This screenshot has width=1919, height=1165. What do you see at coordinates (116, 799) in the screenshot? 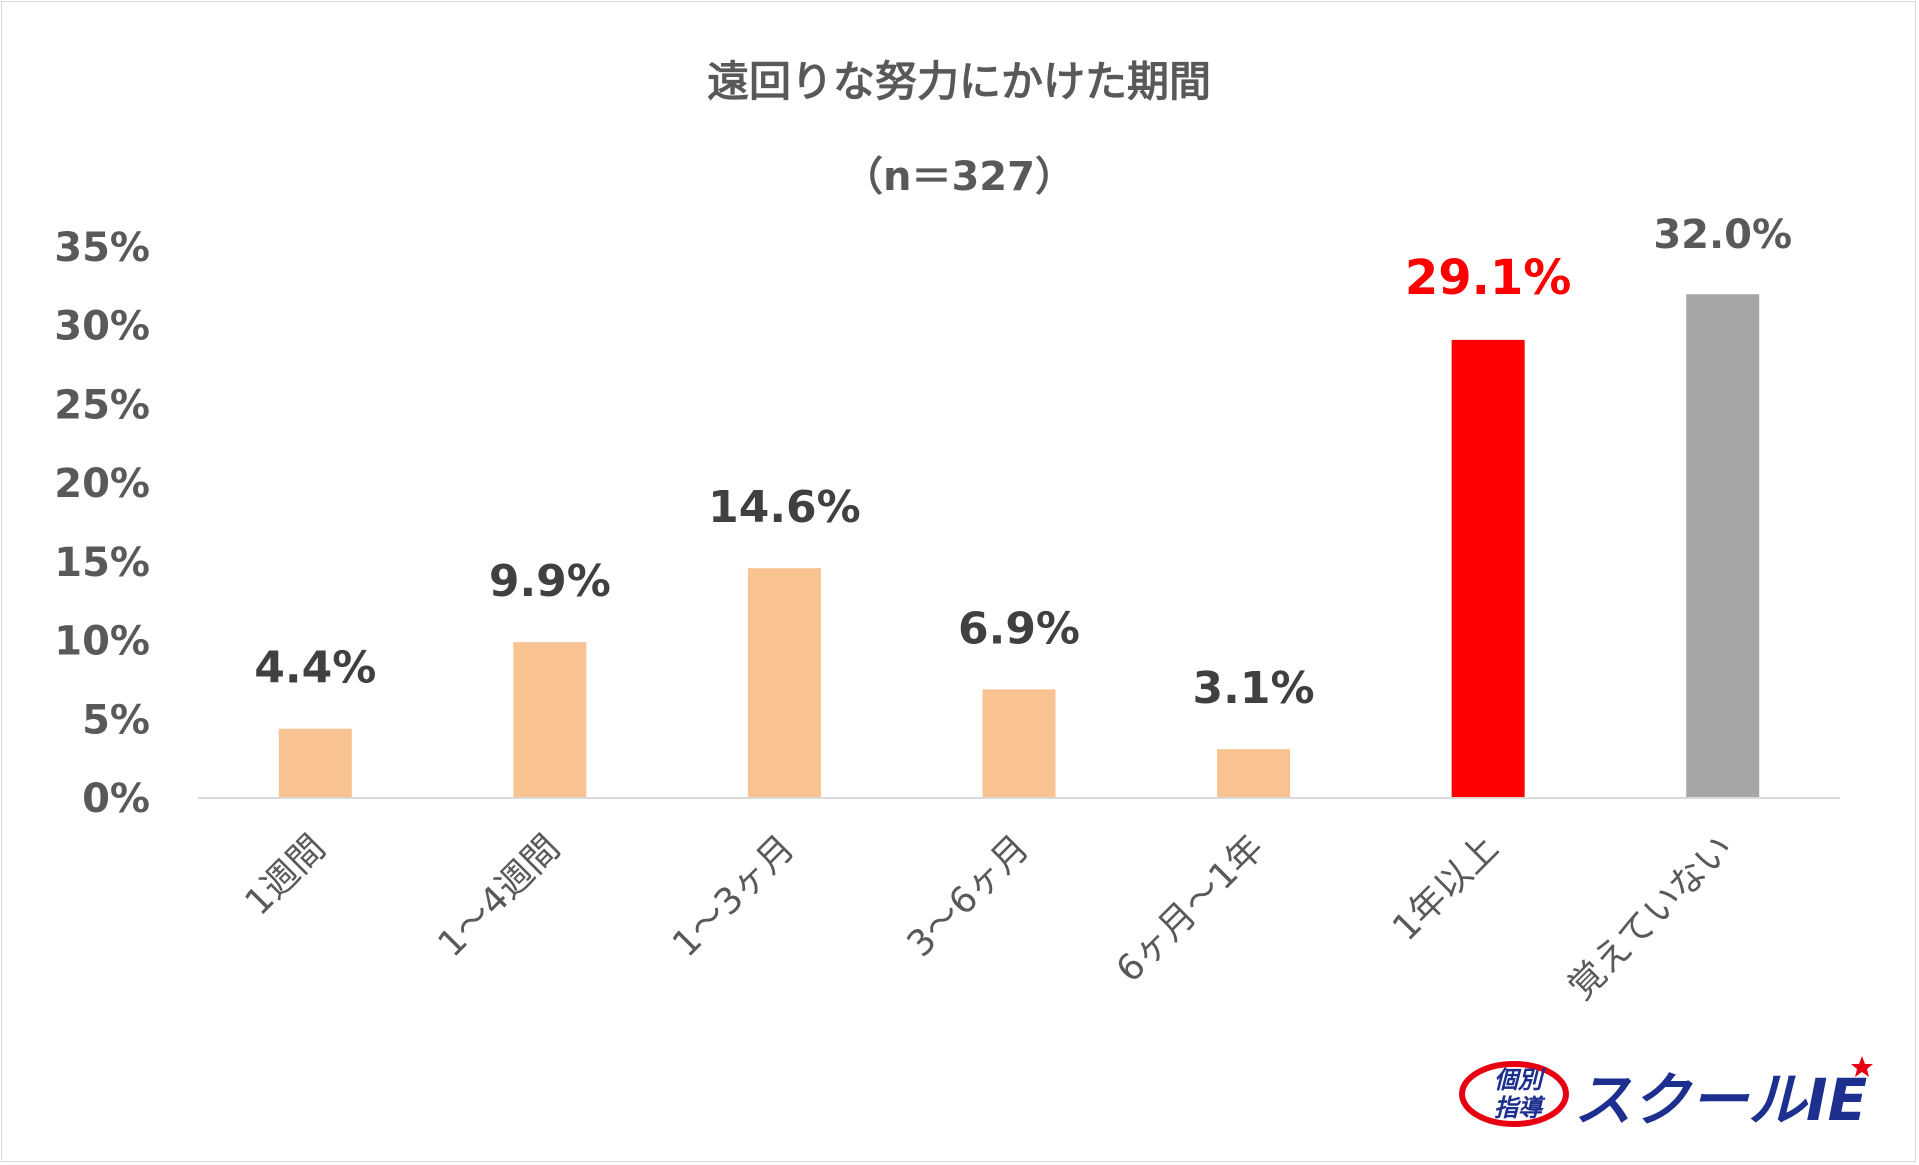
I see `y-tick-label: 0%` at bounding box center [116, 799].